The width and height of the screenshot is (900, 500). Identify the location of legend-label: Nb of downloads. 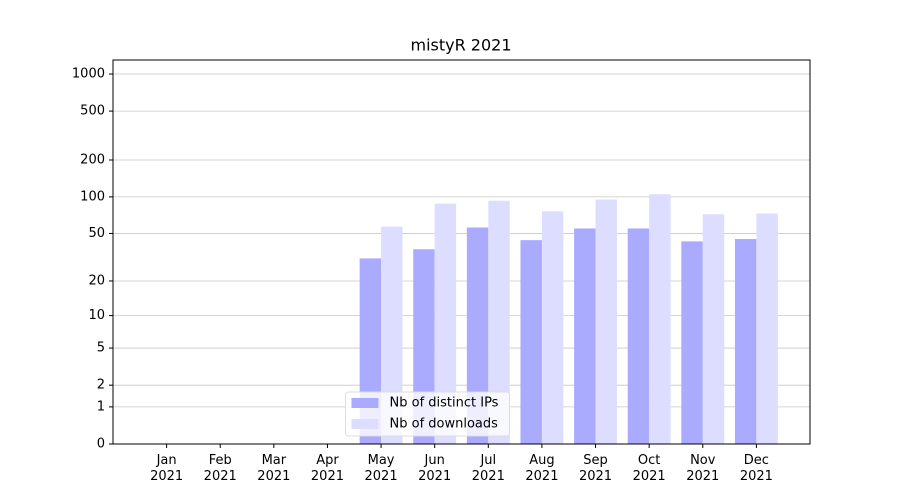
(444, 424).